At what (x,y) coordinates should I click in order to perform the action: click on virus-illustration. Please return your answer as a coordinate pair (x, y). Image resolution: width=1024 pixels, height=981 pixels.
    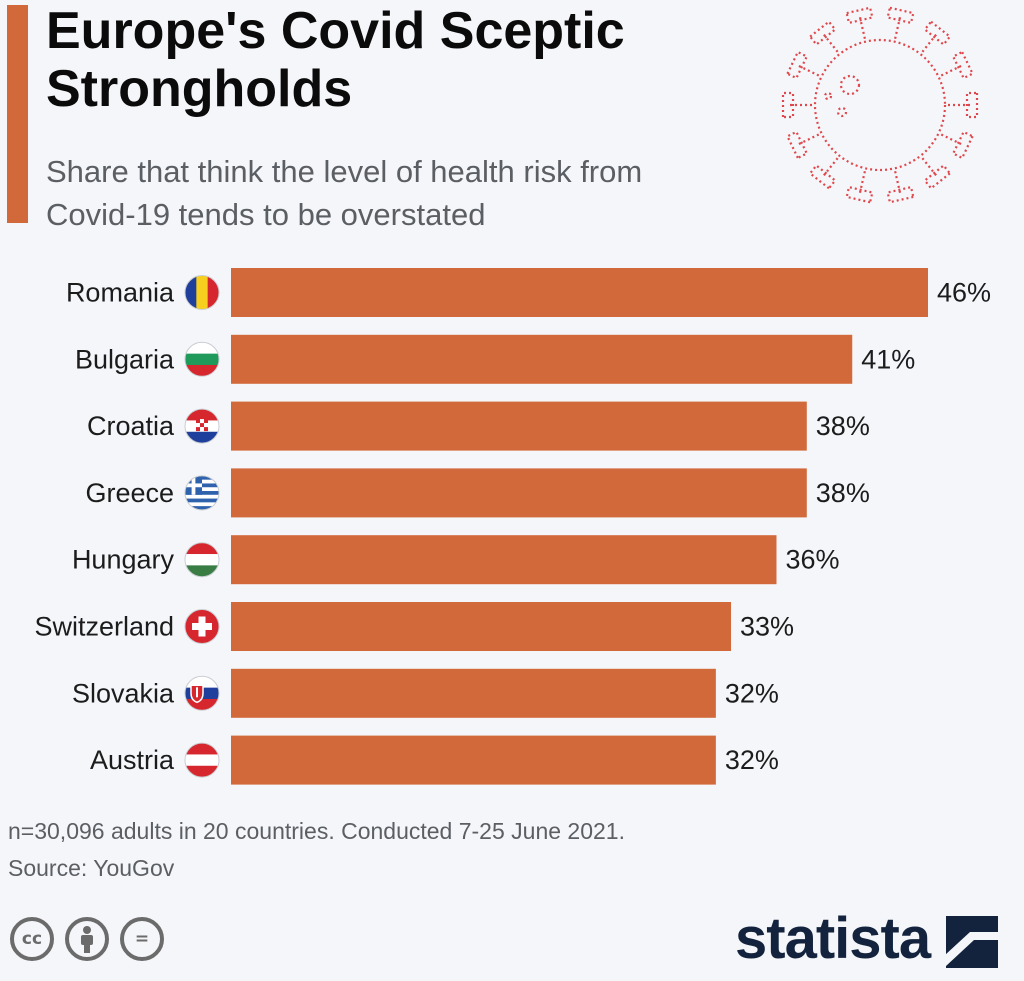
    Looking at the image, I should click on (880, 105).